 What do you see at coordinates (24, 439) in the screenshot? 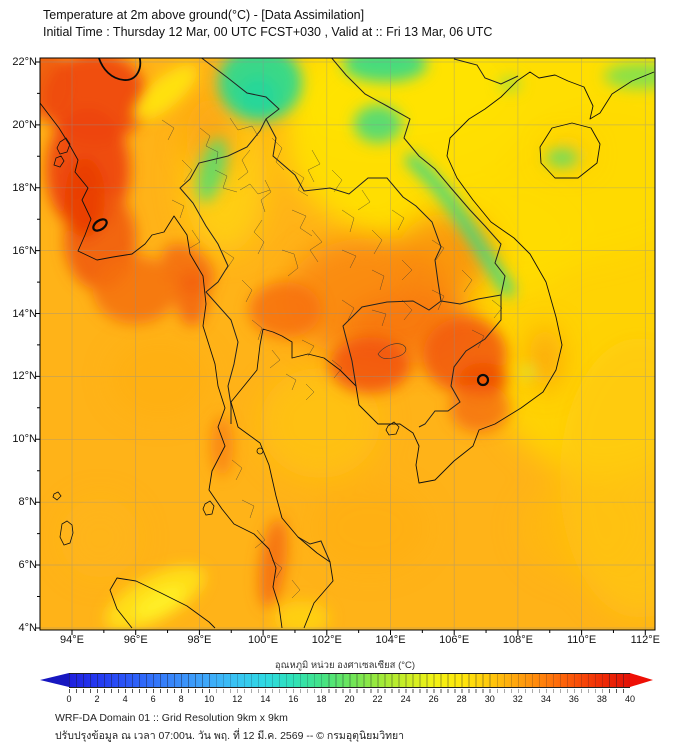
I see `y-axis-tick-label: 10°N` at bounding box center [24, 439].